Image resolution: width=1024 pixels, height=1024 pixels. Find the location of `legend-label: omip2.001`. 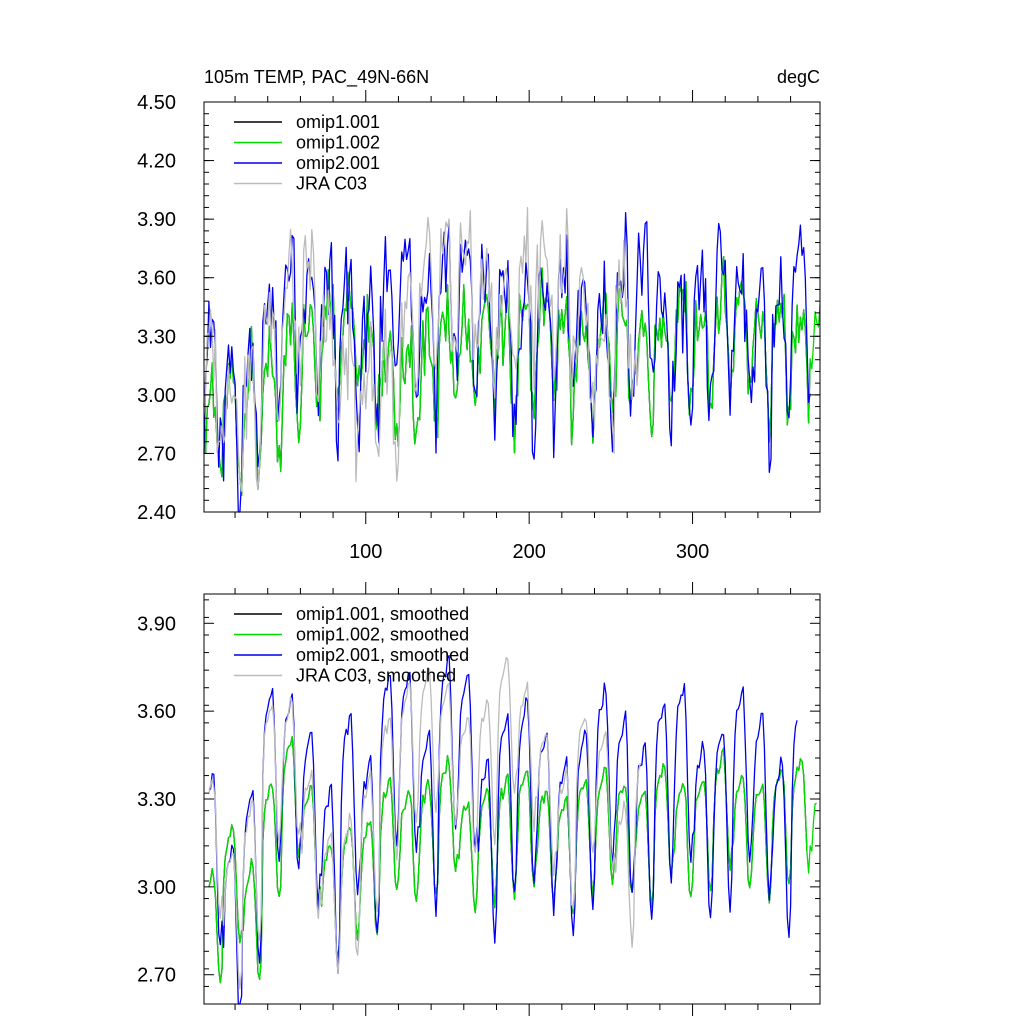

legend-label: omip2.001 is located at coordinates (338, 163).